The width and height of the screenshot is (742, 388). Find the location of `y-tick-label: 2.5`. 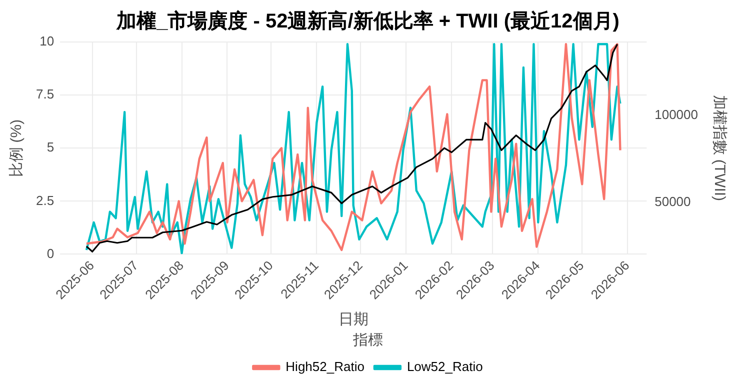

y-tick-label: 2.5 is located at coordinates (45, 200).